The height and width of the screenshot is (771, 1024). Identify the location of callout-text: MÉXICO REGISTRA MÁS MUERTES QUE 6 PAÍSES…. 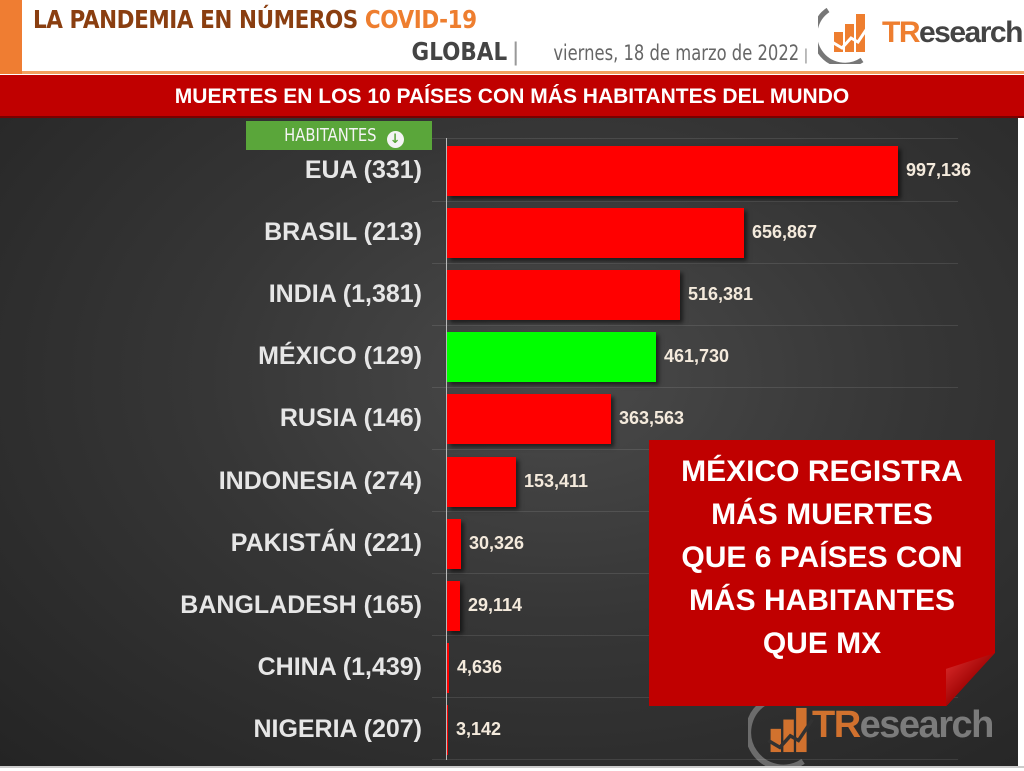
(822, 557).